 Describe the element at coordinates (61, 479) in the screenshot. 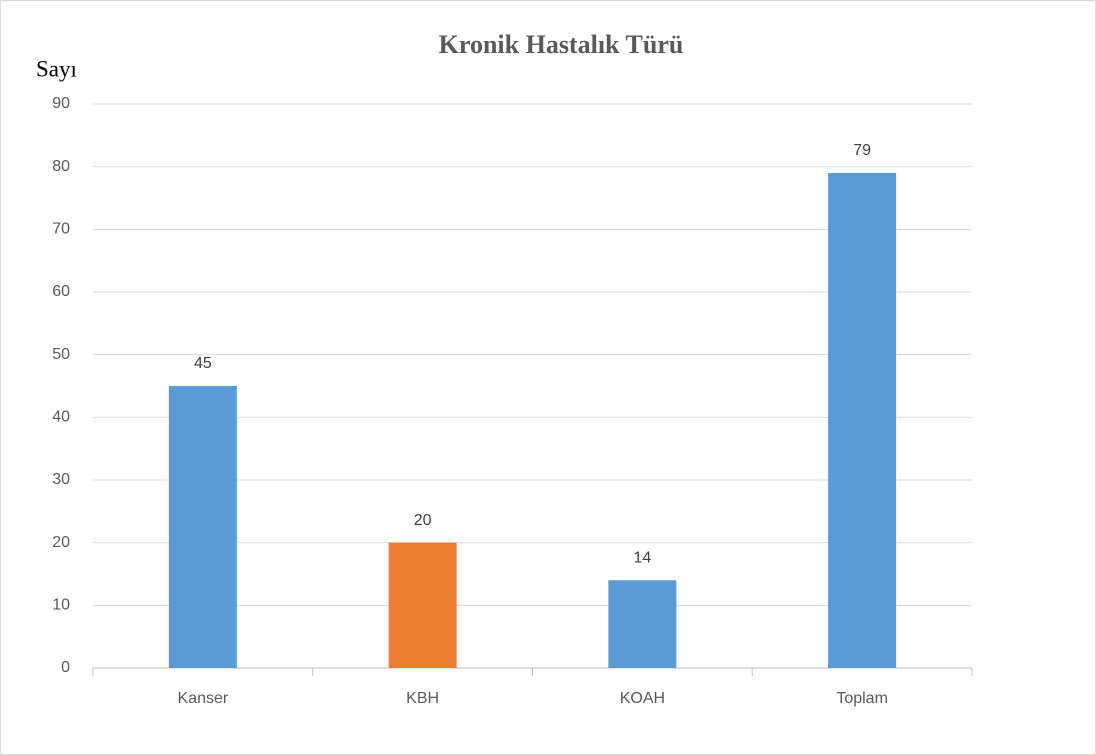

I see `y-tick-label: 30` at that location.